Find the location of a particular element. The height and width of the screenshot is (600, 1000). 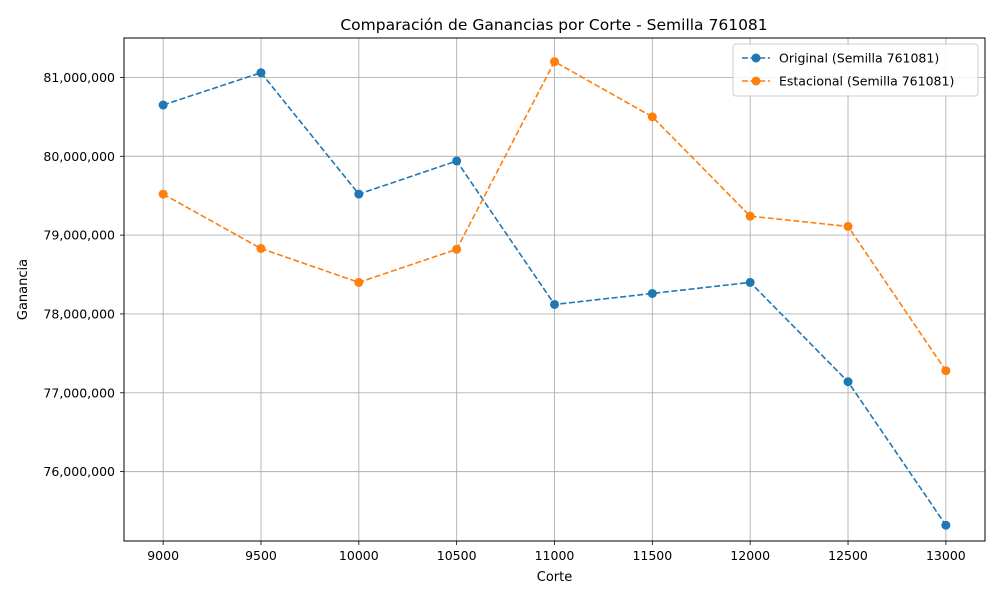

y-tick-label: 80,000,000 is located at coordinates (79, 156).